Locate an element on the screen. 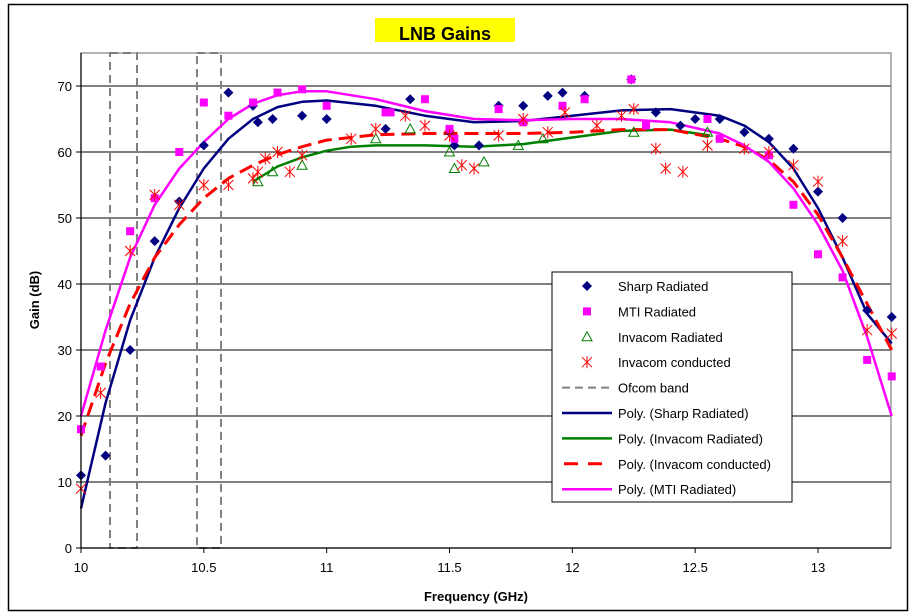 Image resolution: width=919 pixels, height=616 pixels. legend-label: MTI Radiated is located at coordinates (657, 311).